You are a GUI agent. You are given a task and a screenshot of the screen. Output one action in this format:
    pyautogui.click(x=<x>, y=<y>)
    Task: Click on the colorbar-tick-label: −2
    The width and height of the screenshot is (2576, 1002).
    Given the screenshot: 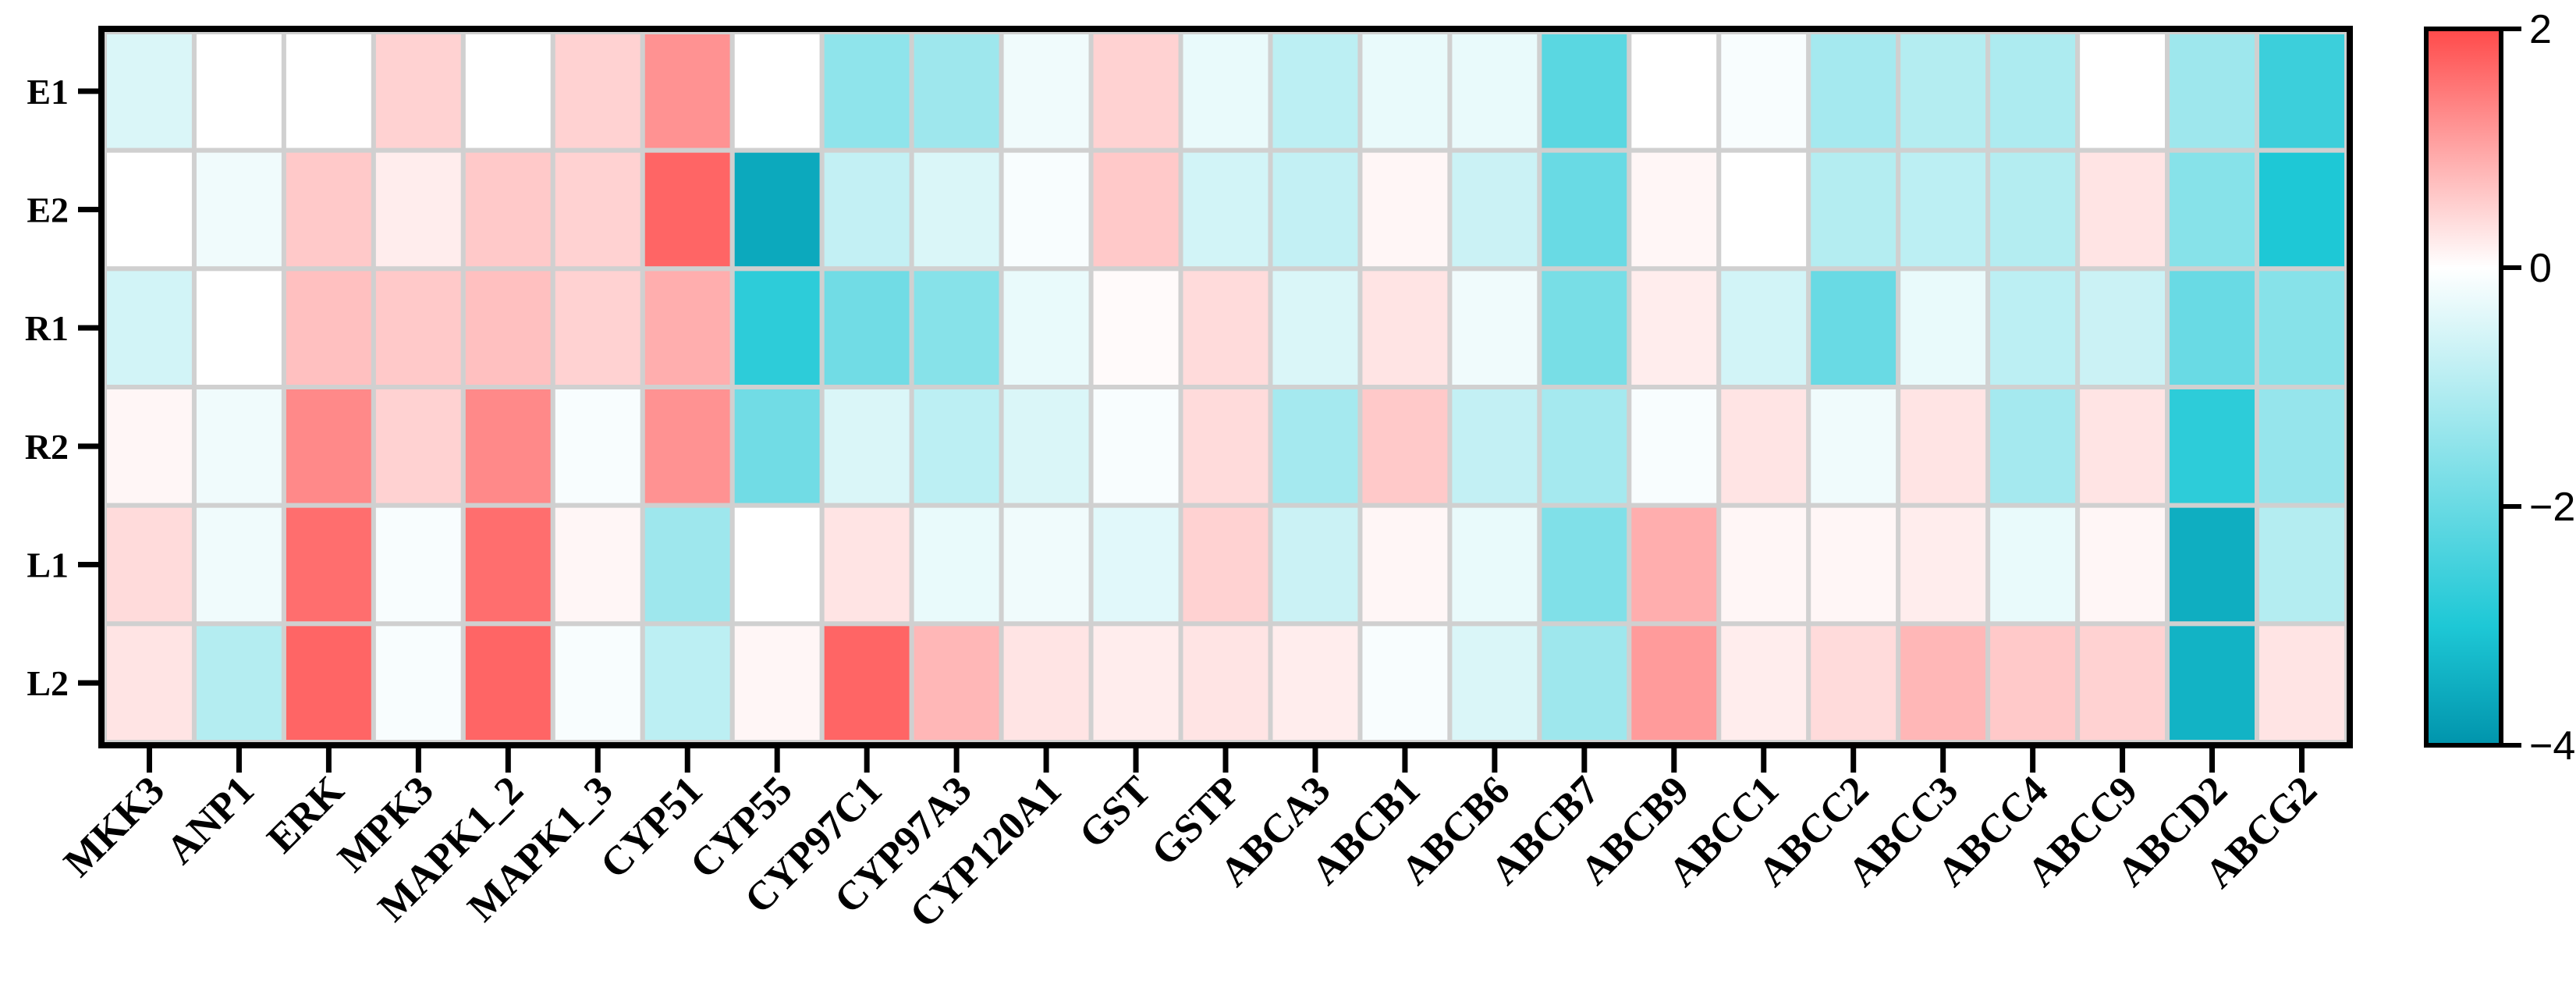 What is the action you would take?
    pyautogui.click(x=2552, y=508)
    